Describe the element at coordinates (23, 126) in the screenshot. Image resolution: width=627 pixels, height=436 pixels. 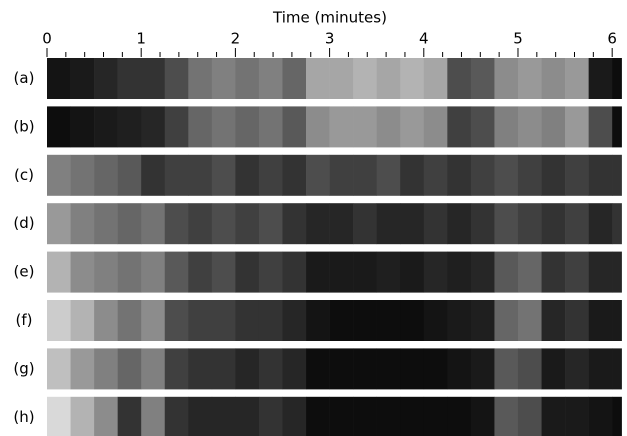
I see `row-label: (b)` at that location.